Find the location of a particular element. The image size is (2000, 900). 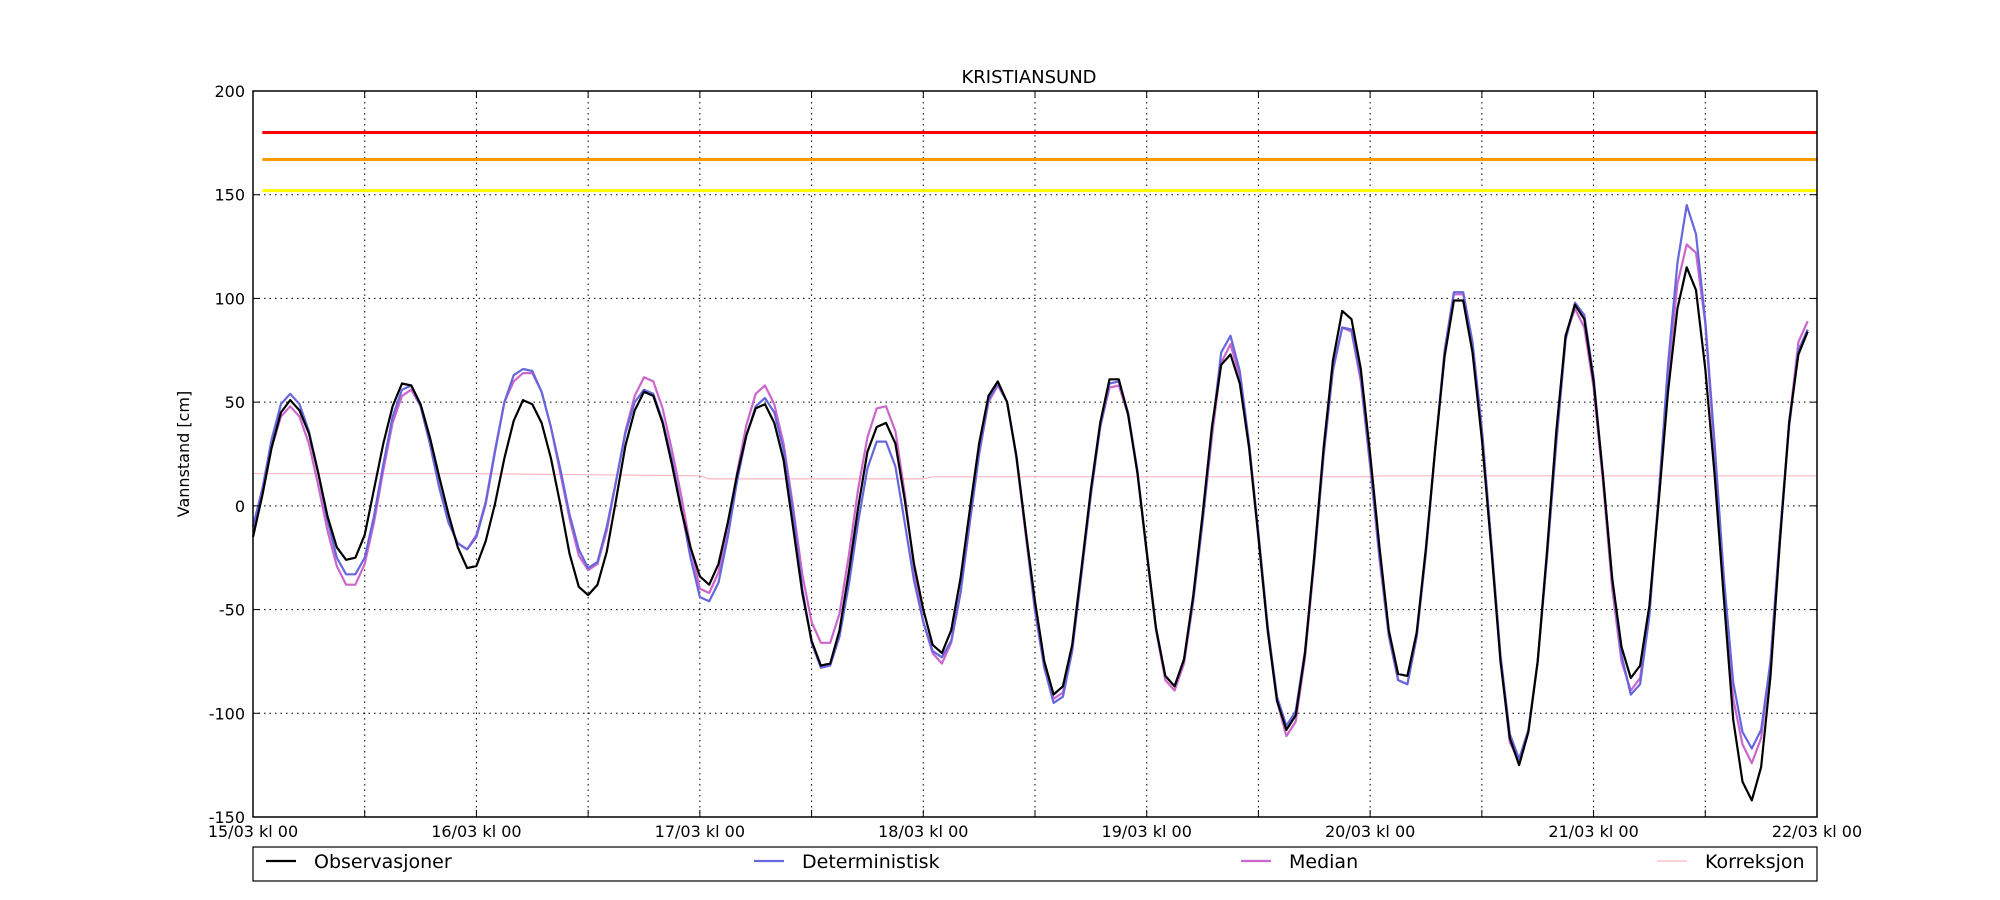

legend-frame is located at coordinates (1035, 864).